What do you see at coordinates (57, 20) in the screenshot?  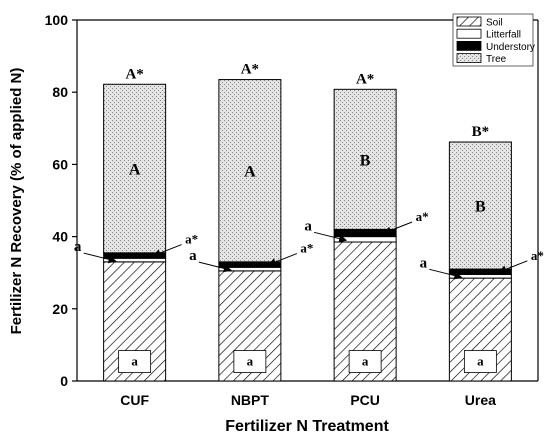 I see `y-tick-label: 100` at bounding box center [57, 20].